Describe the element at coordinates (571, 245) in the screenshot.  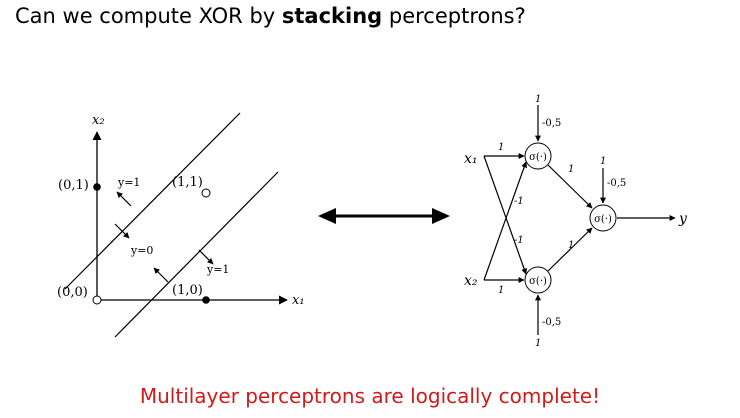
I see `weight-bottom-output: 1` at that location.